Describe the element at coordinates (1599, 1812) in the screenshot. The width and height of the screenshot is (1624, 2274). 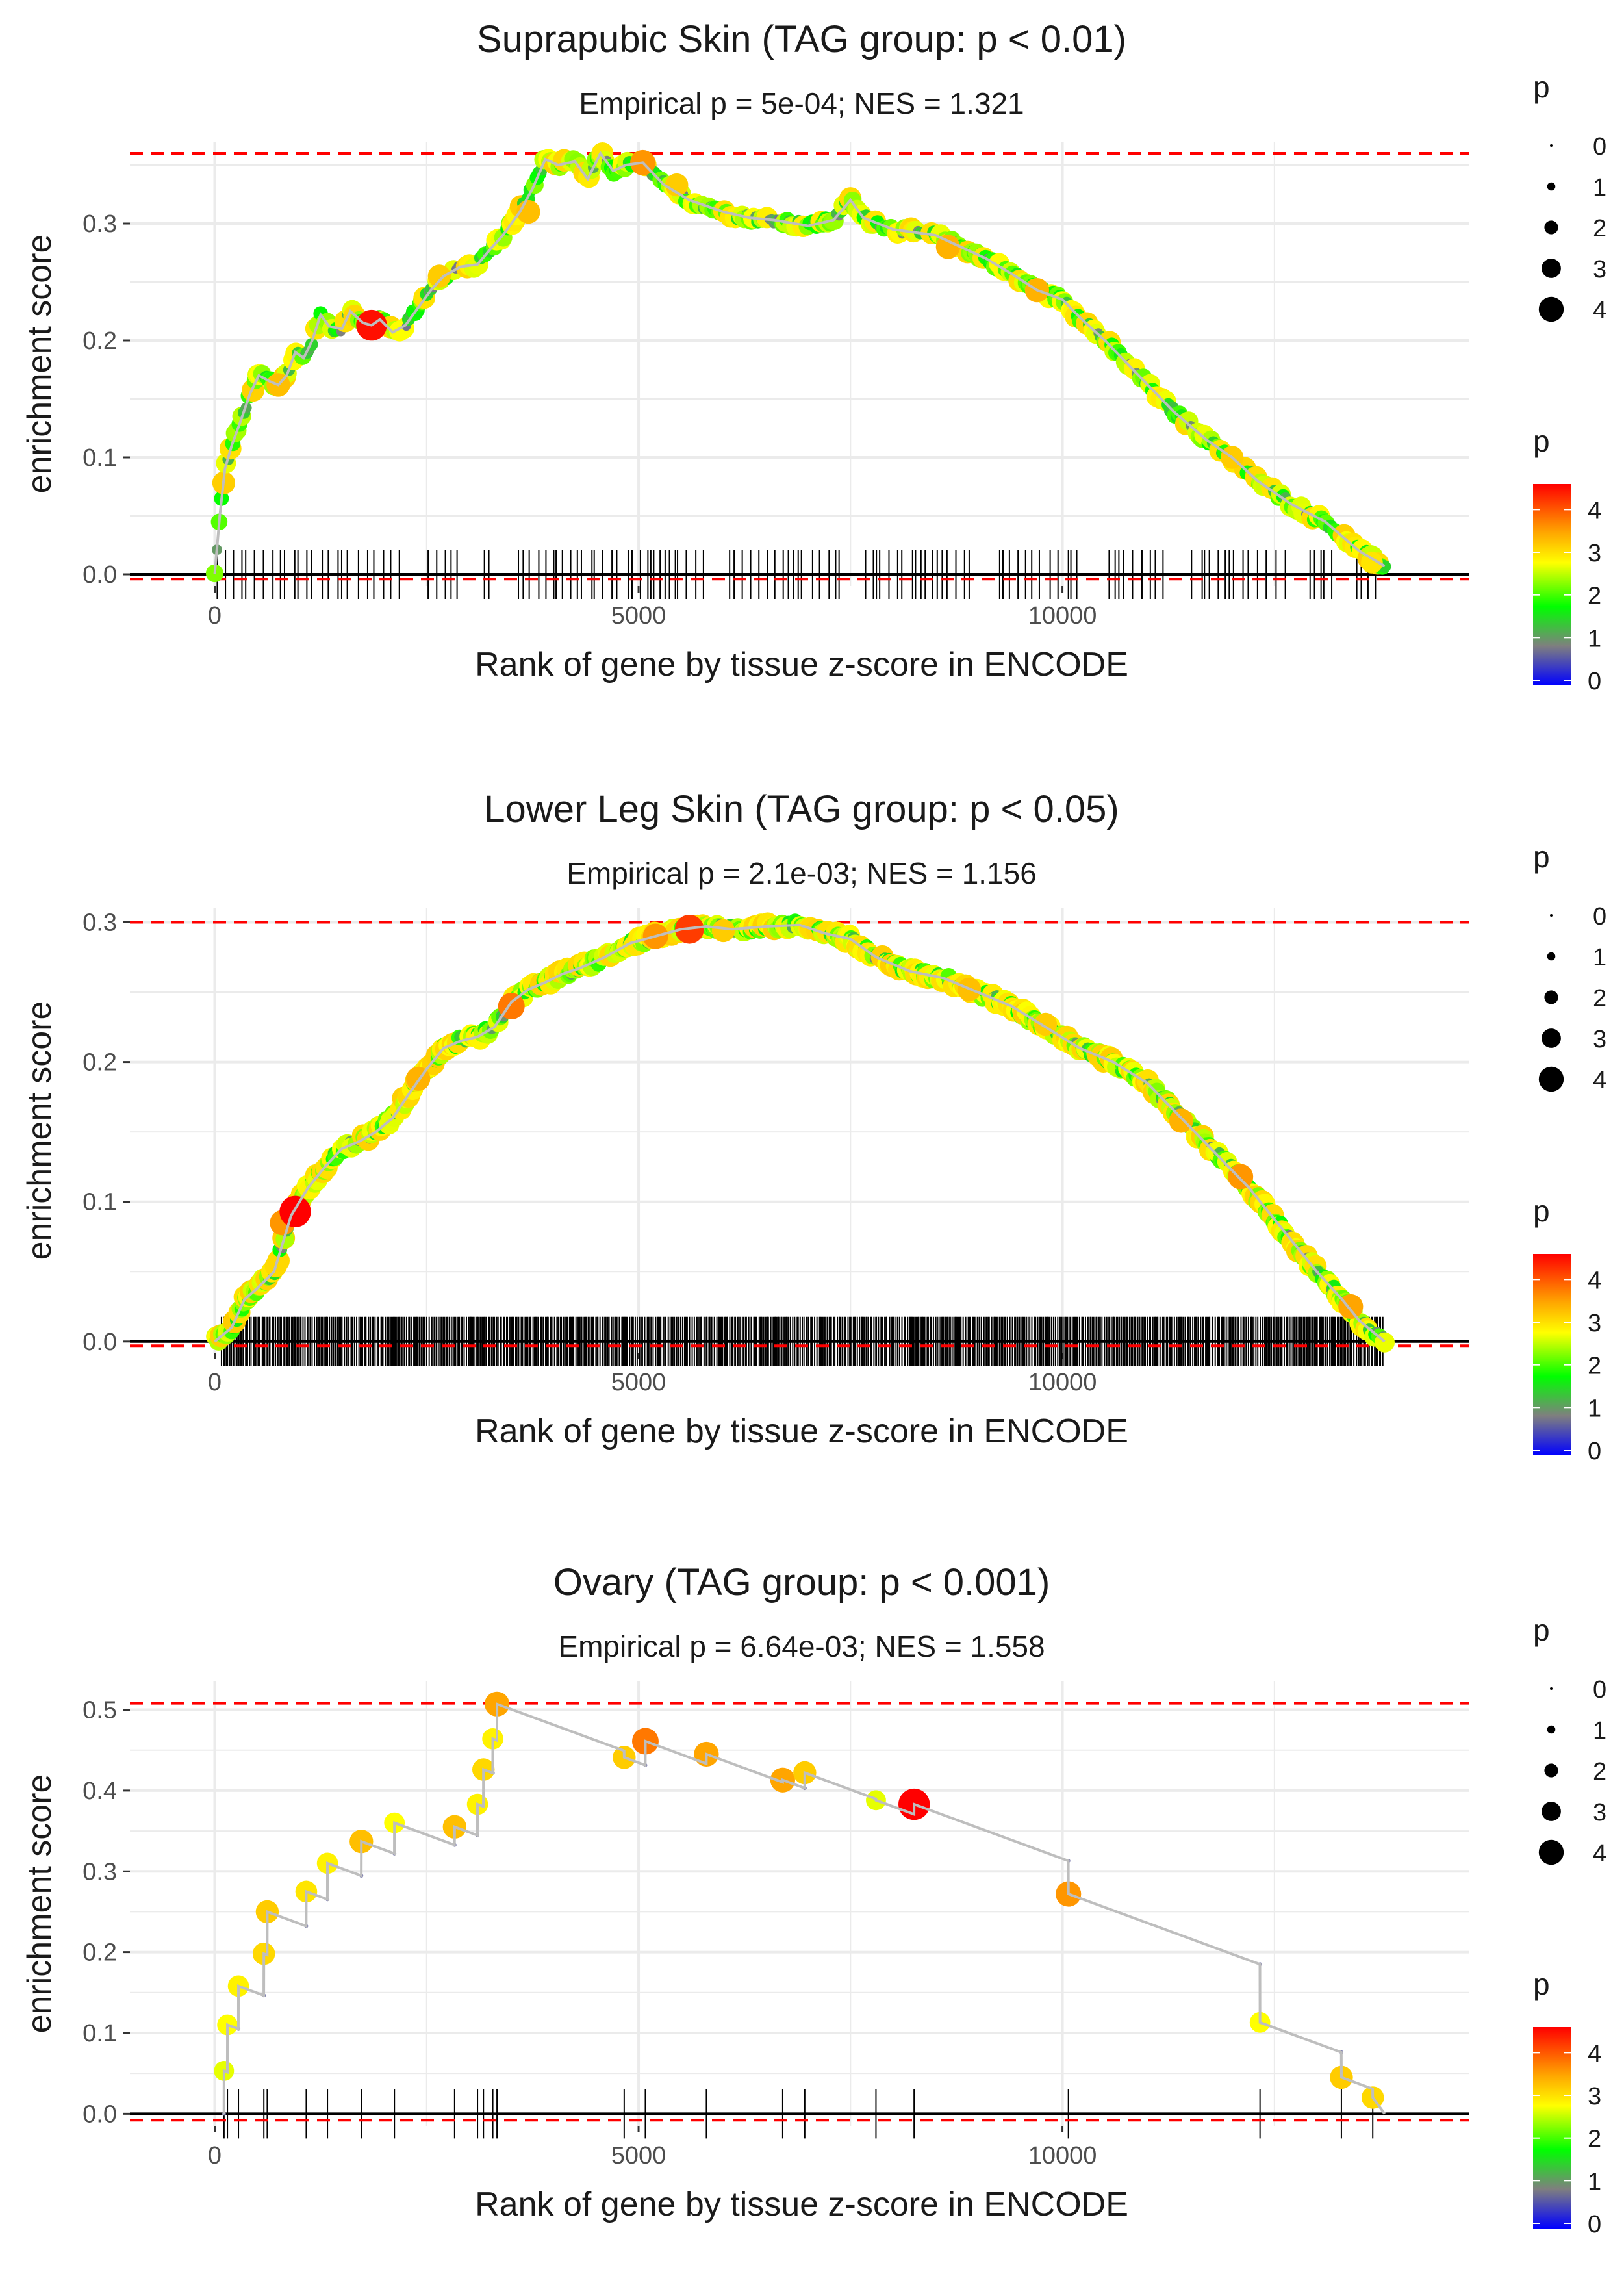
I see `size-legend-label: 3` at that location.